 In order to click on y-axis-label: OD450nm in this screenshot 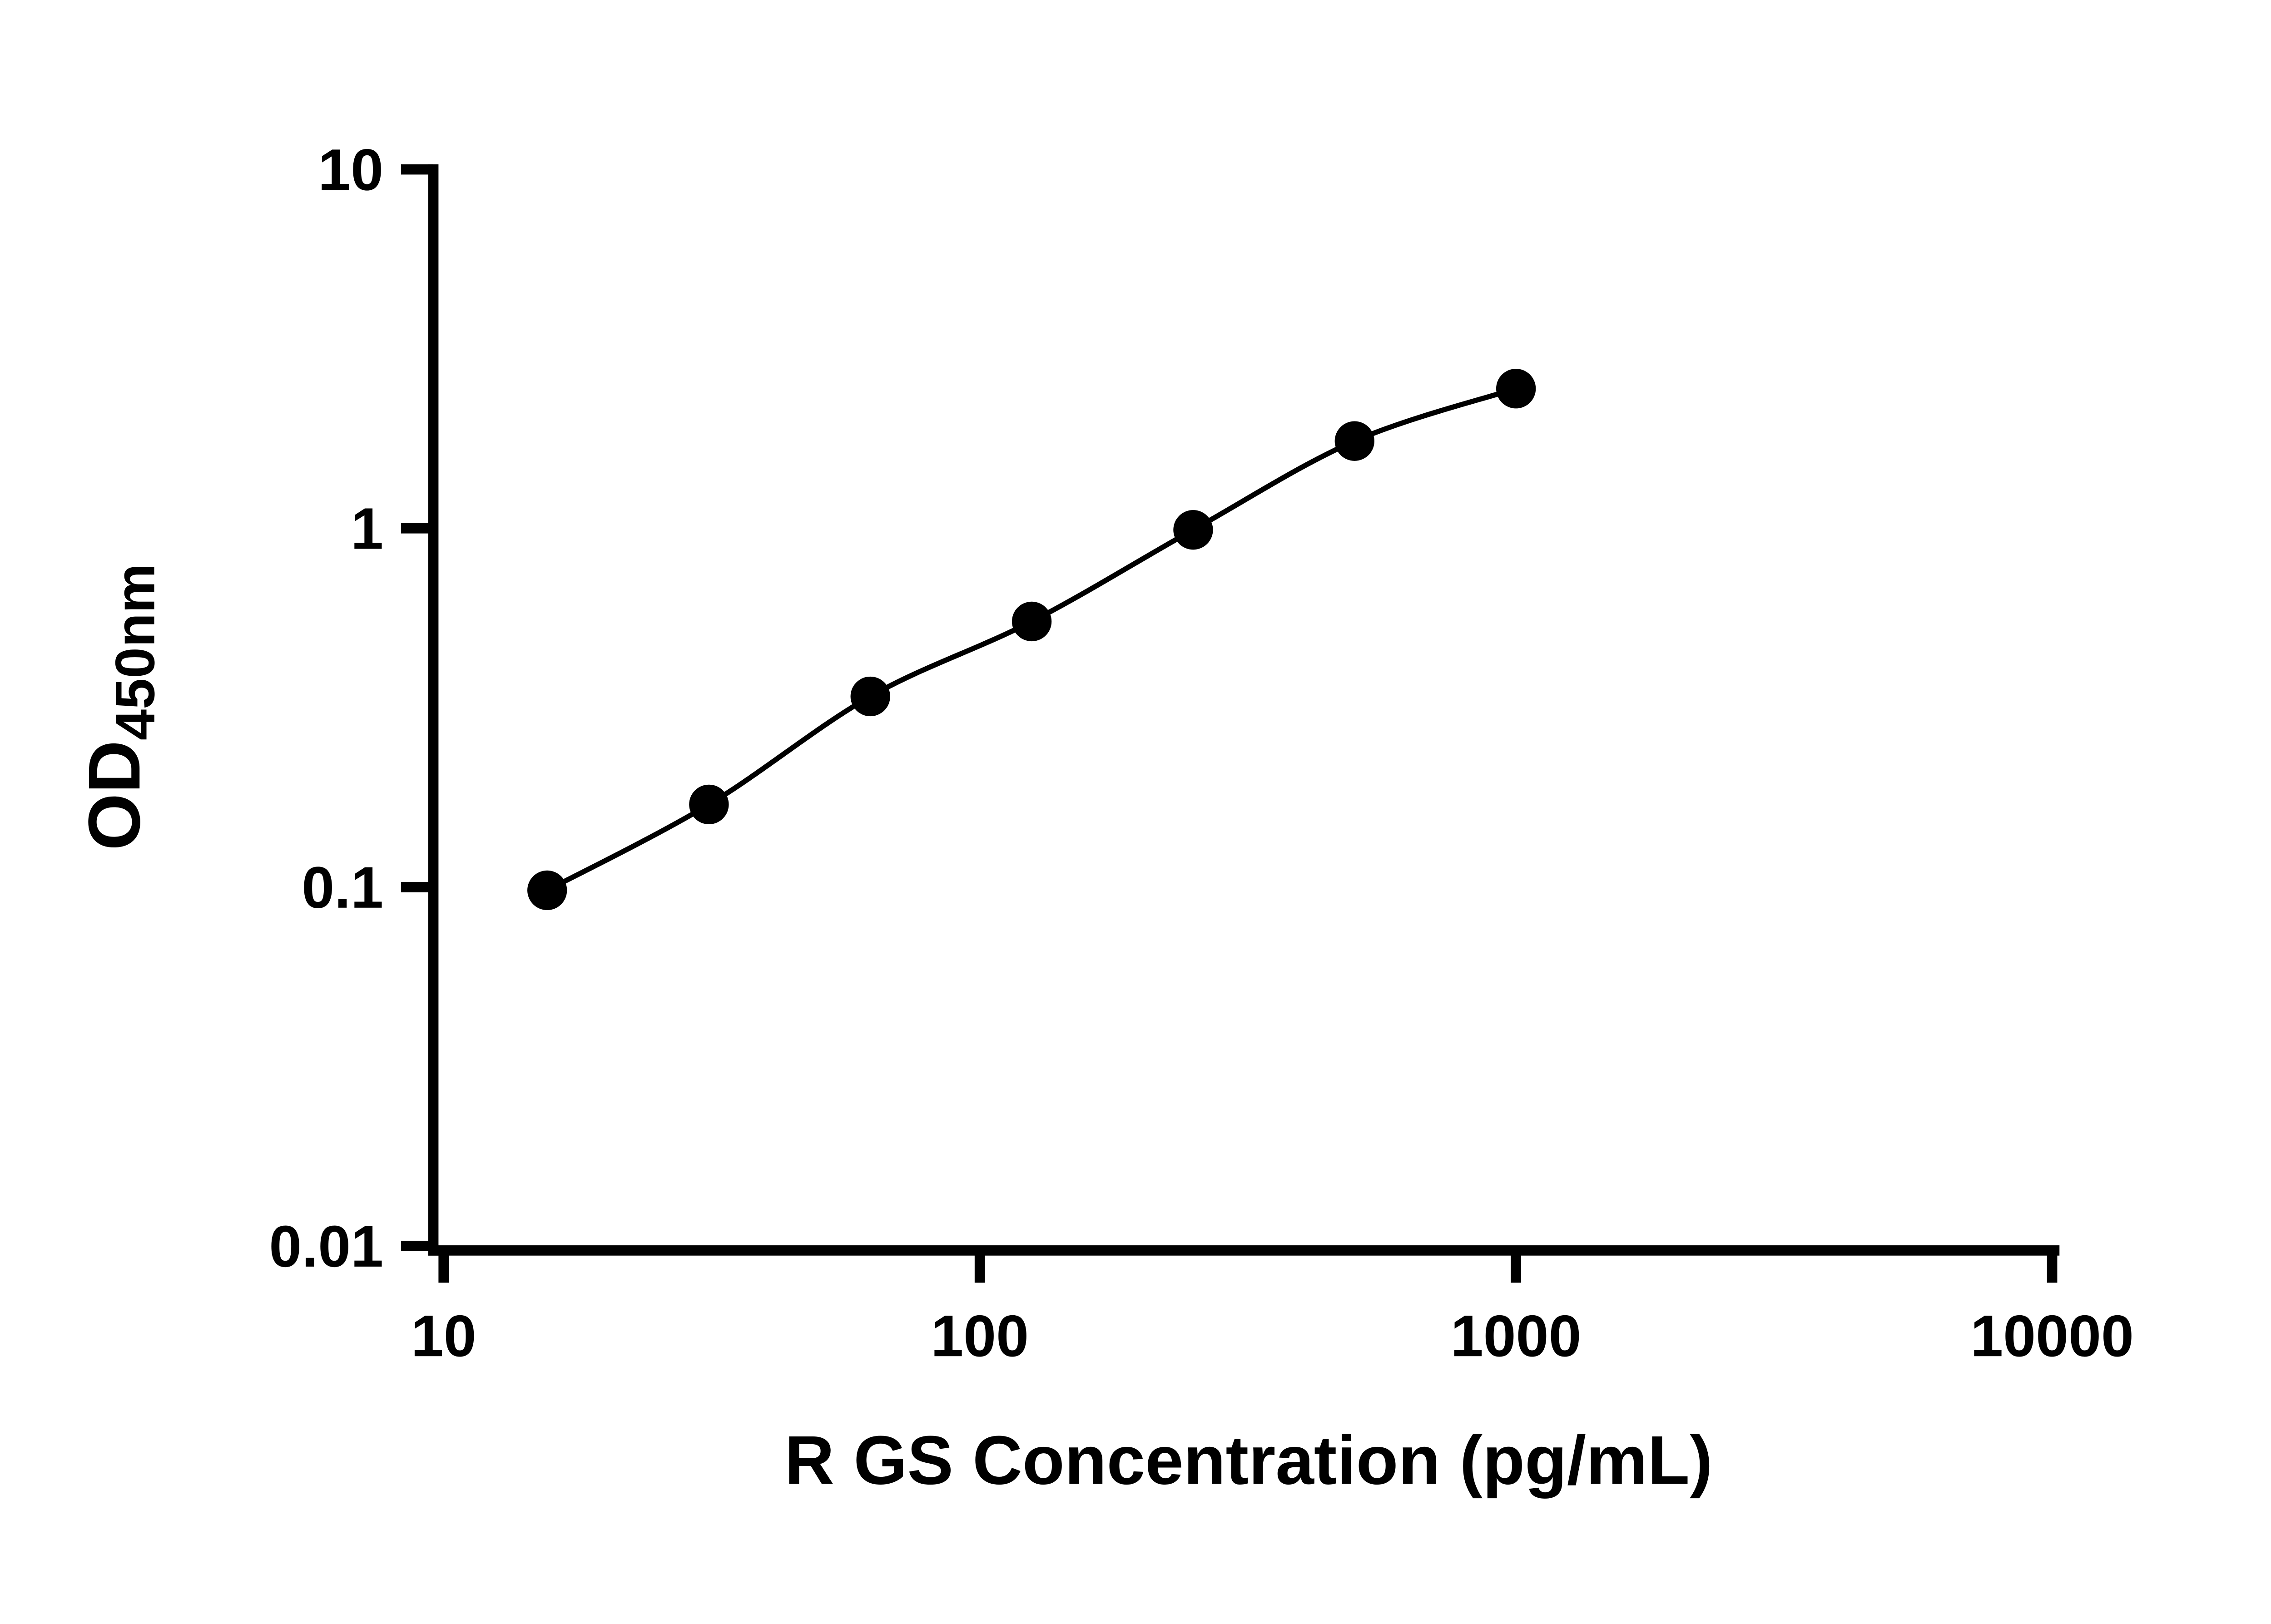, I will do `click(120, 707)`.